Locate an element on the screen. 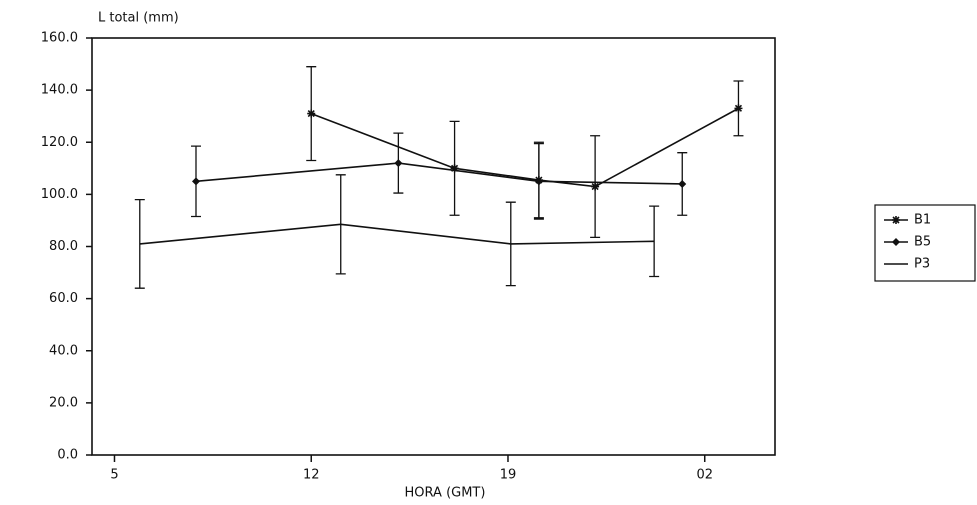  x-tick-label: 12 is located at coordinates (311, 475).